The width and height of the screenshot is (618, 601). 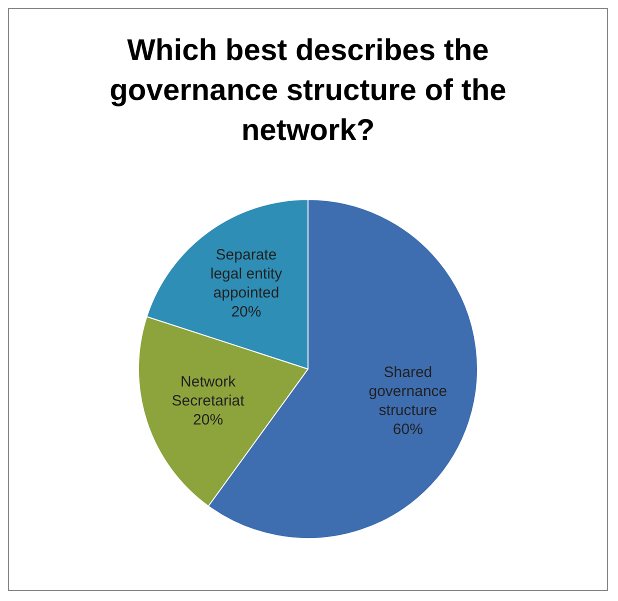 I want to click on slice-label: Separate legal entity appointed, so click(x=246, y=274).